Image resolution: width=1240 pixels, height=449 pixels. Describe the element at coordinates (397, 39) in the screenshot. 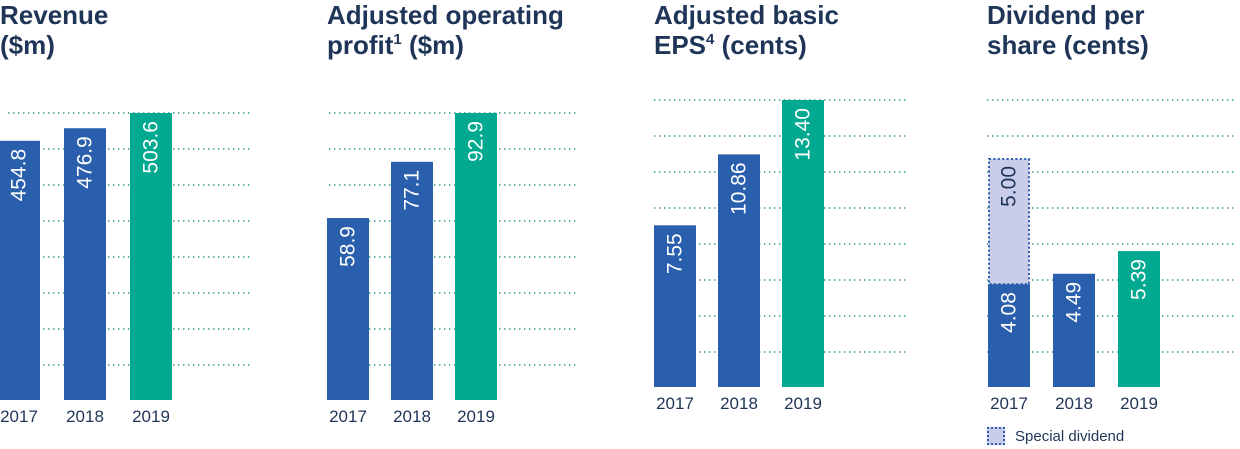

I see `footnote-marker: 1` at that location.